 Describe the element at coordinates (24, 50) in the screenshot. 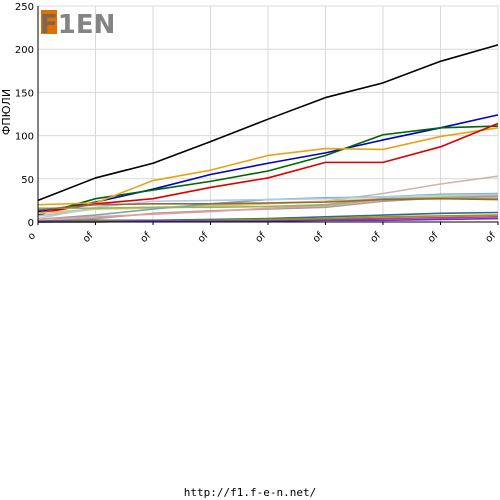

I see `y-tick-label: 200` at that location.